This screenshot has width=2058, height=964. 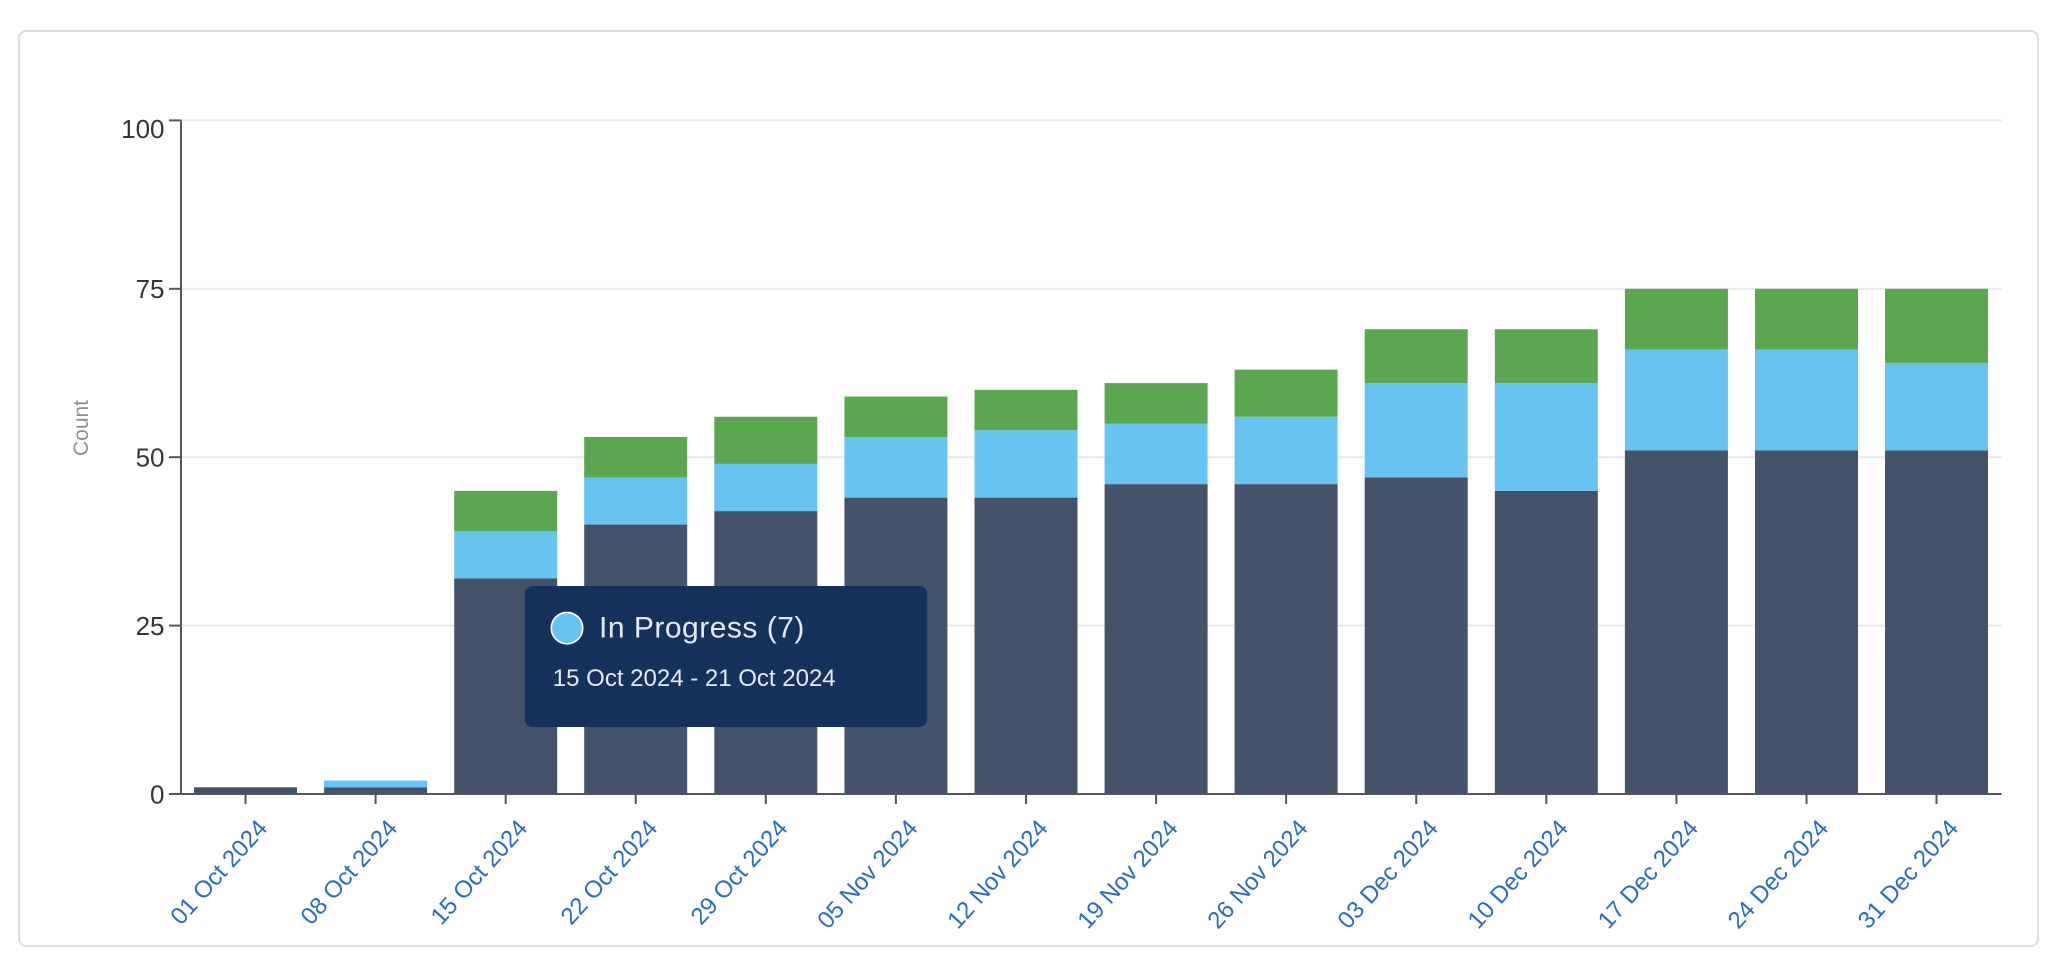 What do you see at coordinates (1778, 874) in the screenshot?
I see `svg-text: 24 Dec 2024` at bounding box center [1778, 874].